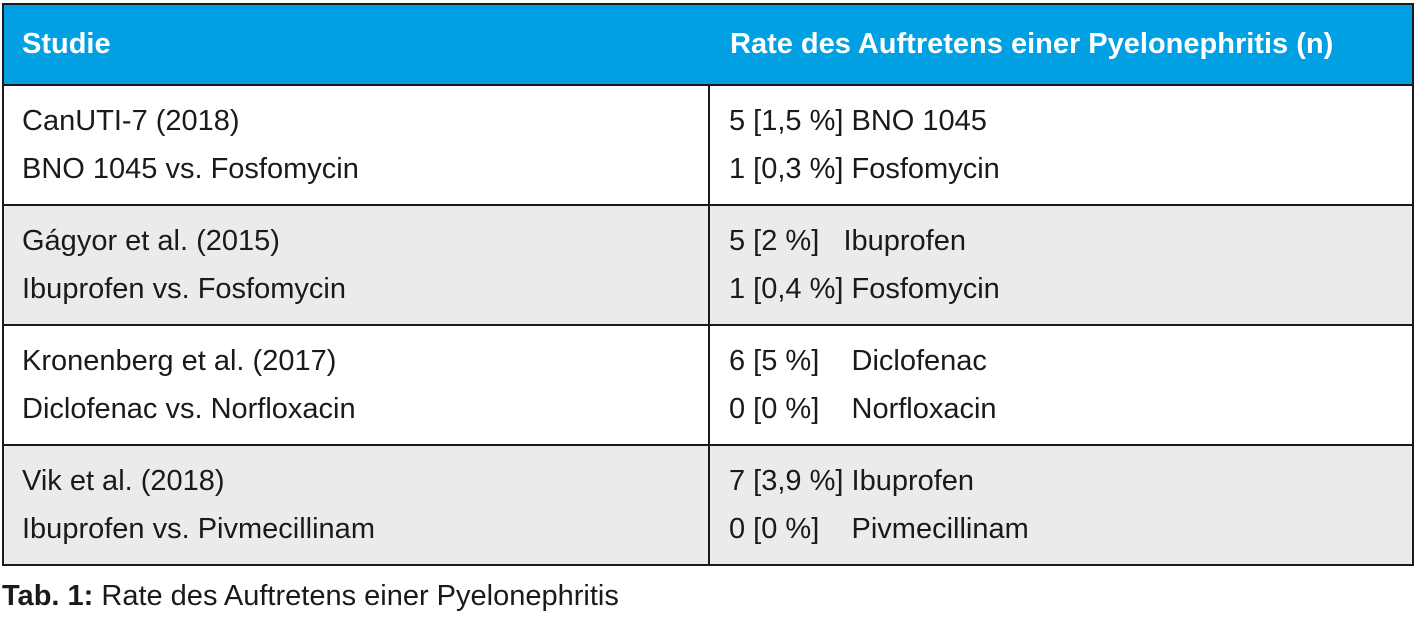  Describe the element at coordinates (198, 529) in the screenshot. I see `study-comparison: Ibuprofen vs. Pivmecillinam` at that location.